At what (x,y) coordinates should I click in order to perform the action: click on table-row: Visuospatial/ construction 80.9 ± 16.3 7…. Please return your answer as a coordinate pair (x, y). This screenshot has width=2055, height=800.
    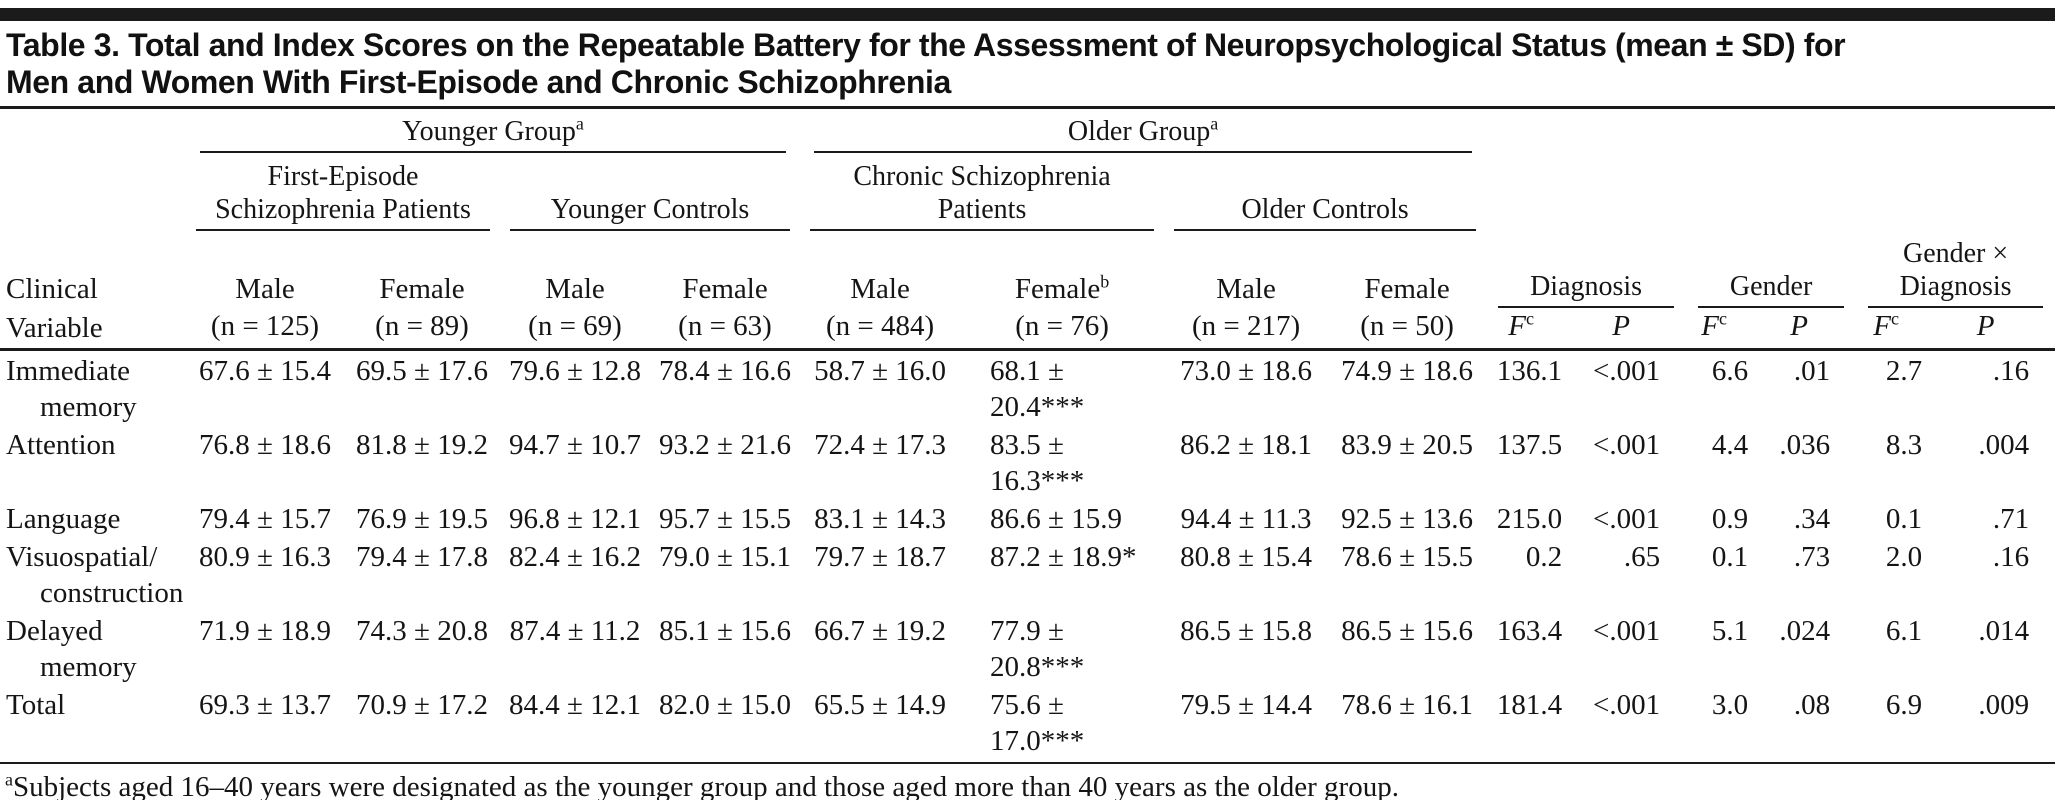
    Looking at the image, I should click on (1027, 574).